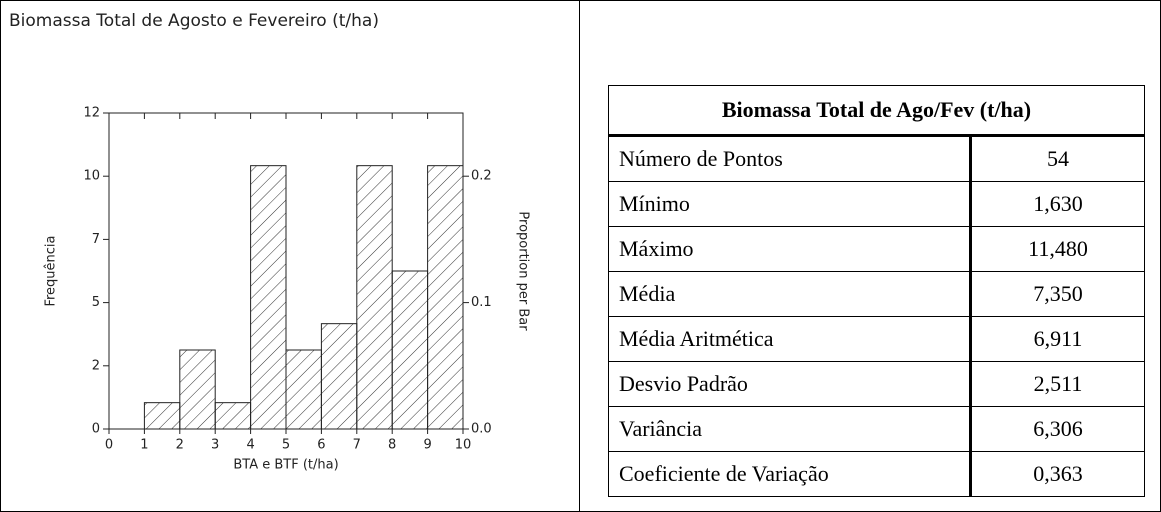 The width and height of the screenshot is (1161, 512). I want to click on y2-tick-label: 0.0, so click(481, 429).